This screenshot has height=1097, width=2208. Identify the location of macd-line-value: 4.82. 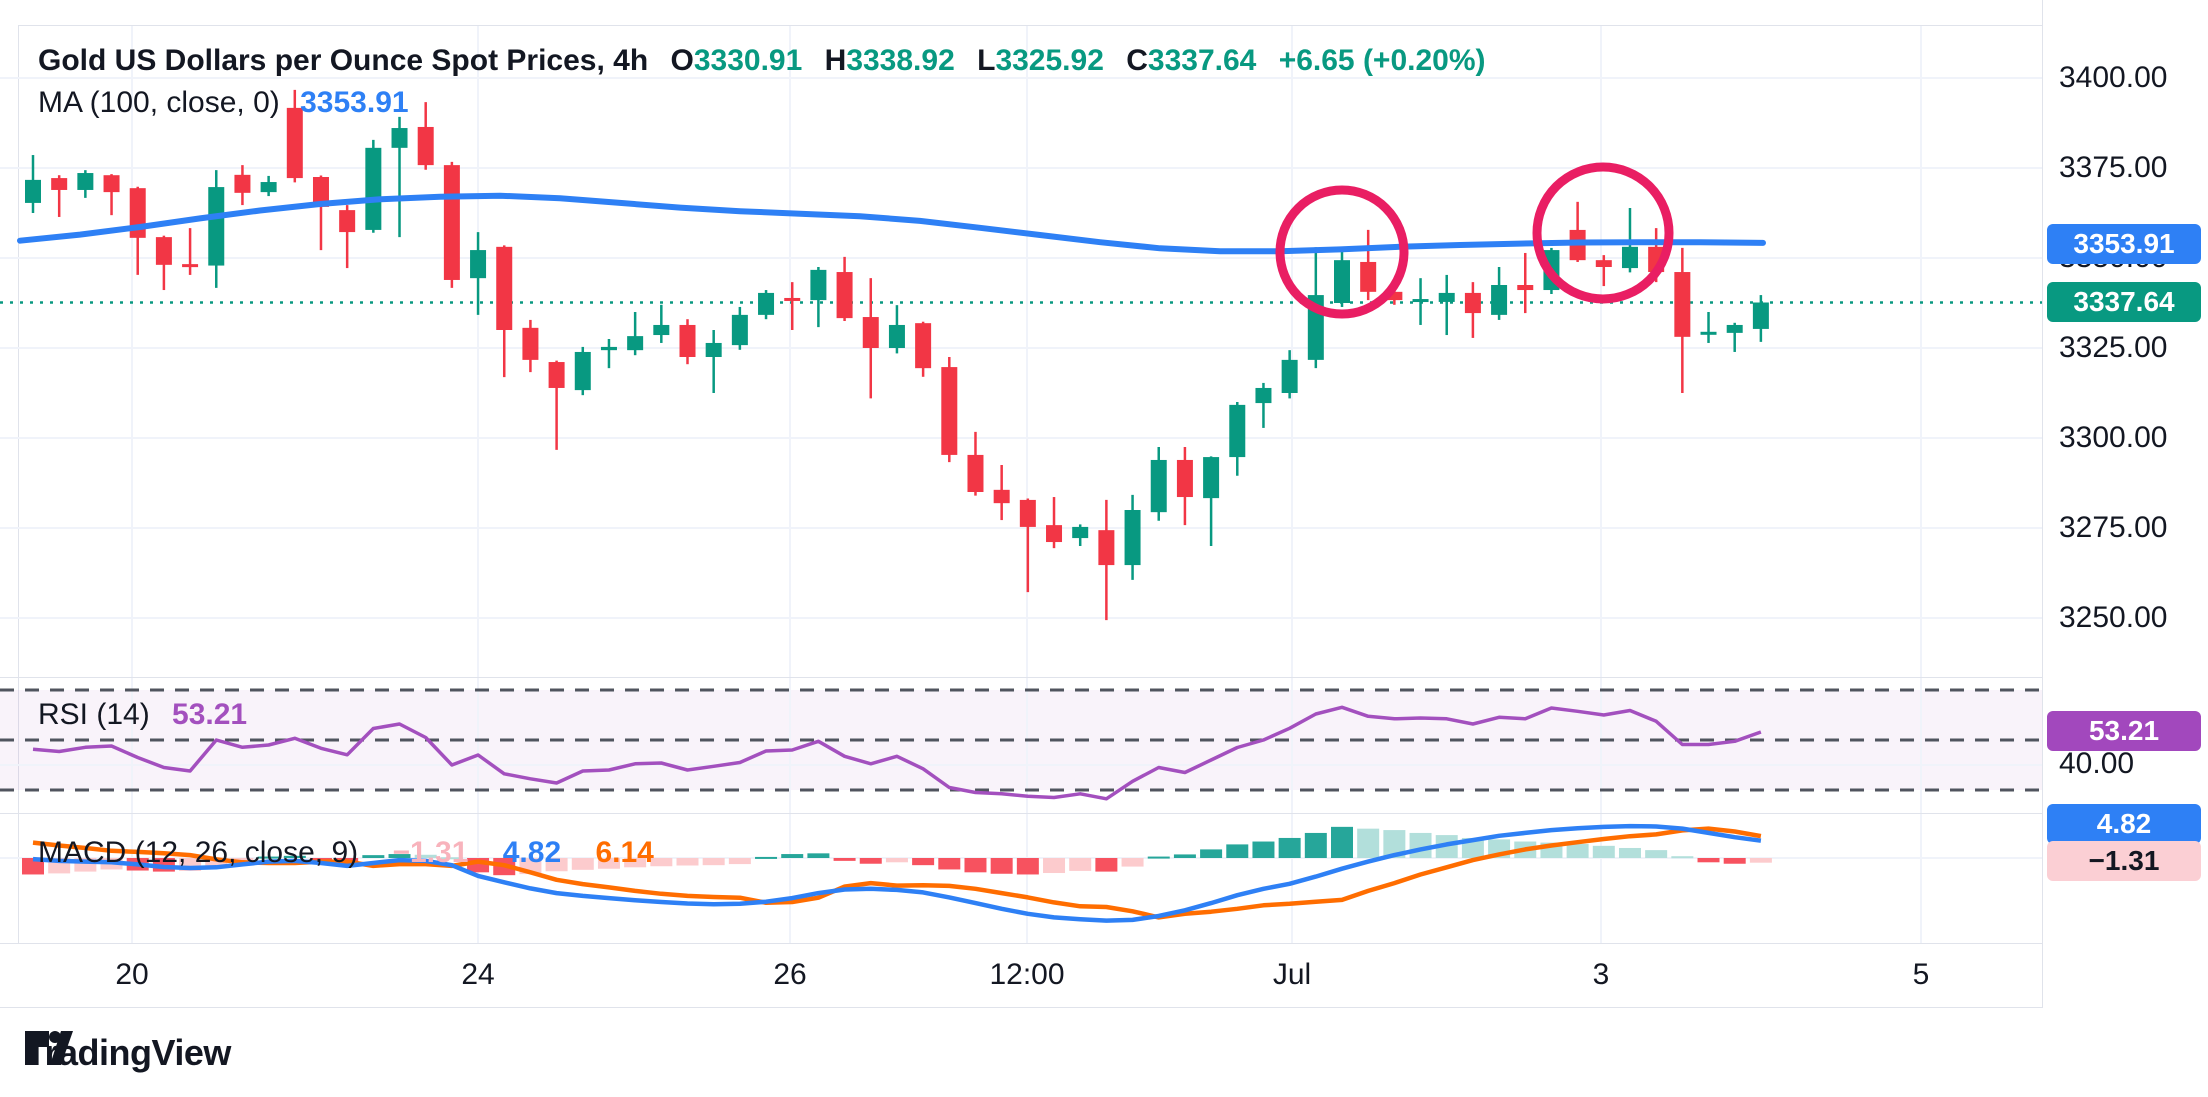
(532, 852).